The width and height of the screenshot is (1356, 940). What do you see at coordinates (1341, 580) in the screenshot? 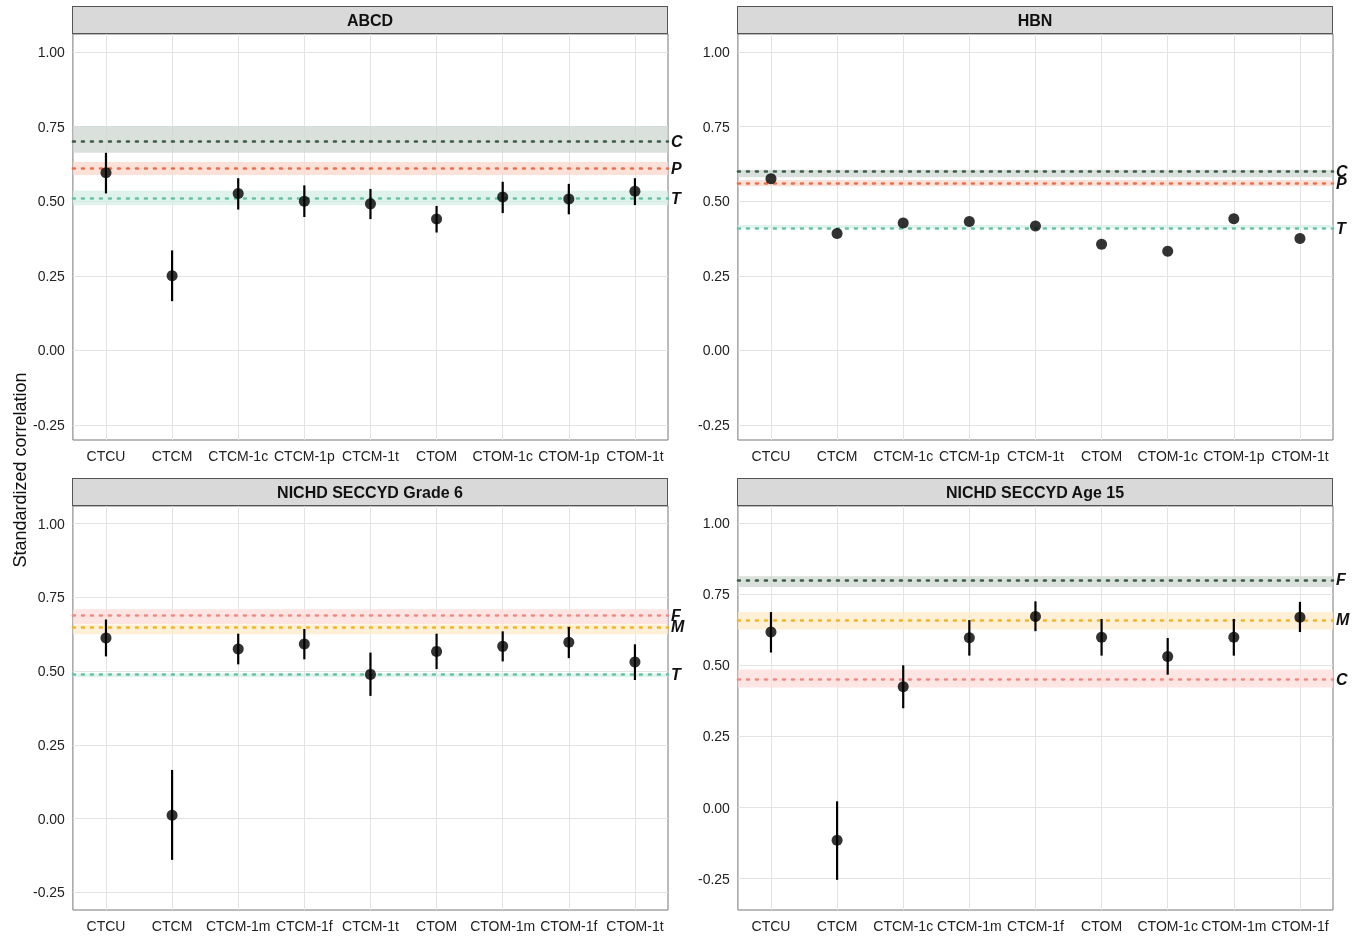
I see `ref-line-label: F` at bounding box center [1341, 580].